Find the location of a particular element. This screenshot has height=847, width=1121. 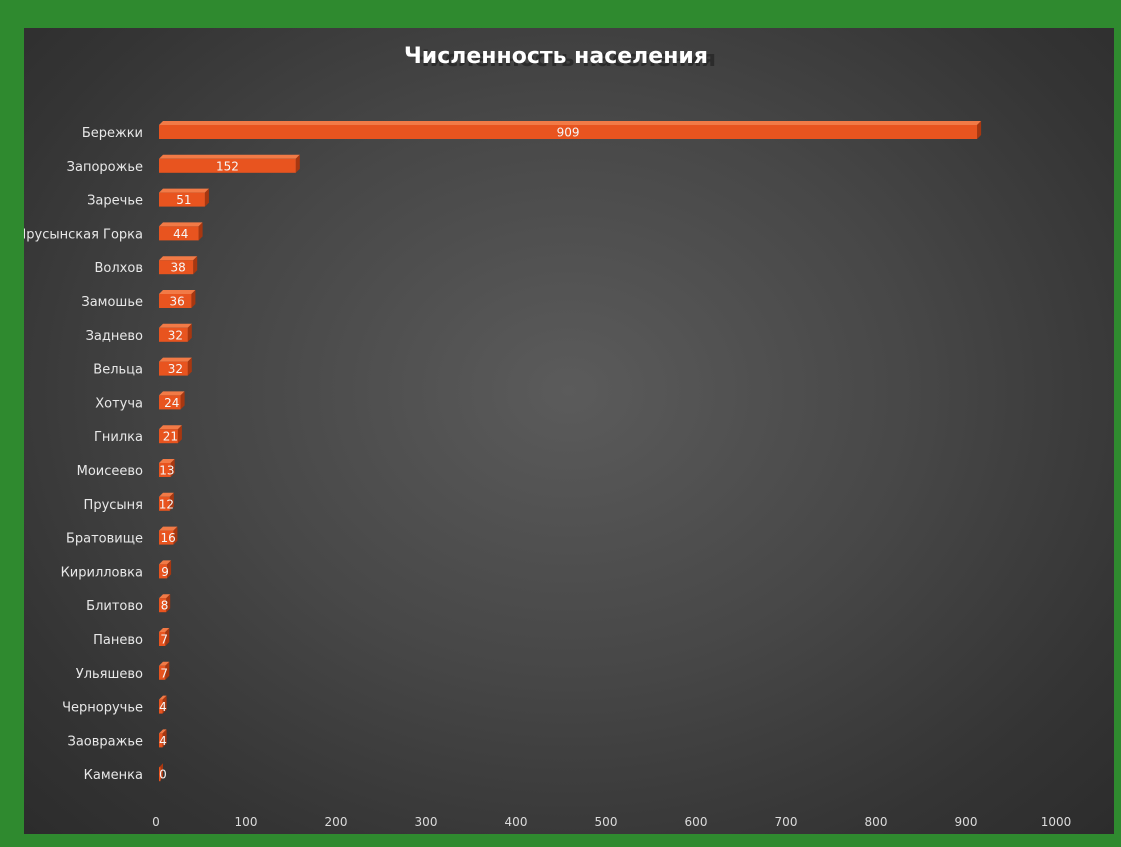

category-label: Волхов is located at coordinates (119, 268).